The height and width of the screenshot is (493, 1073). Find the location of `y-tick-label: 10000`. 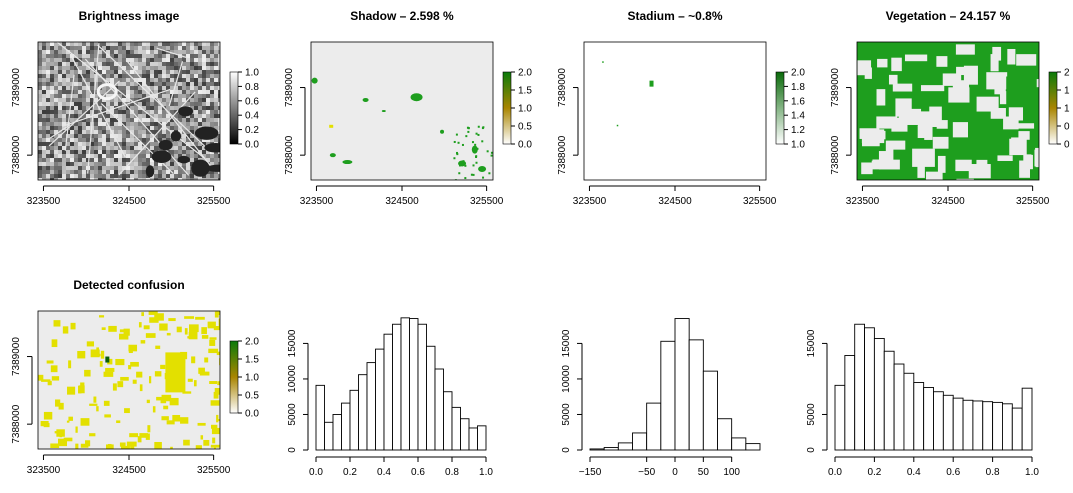

y-tick-label: 10000 is located at coordinates (292, 379).